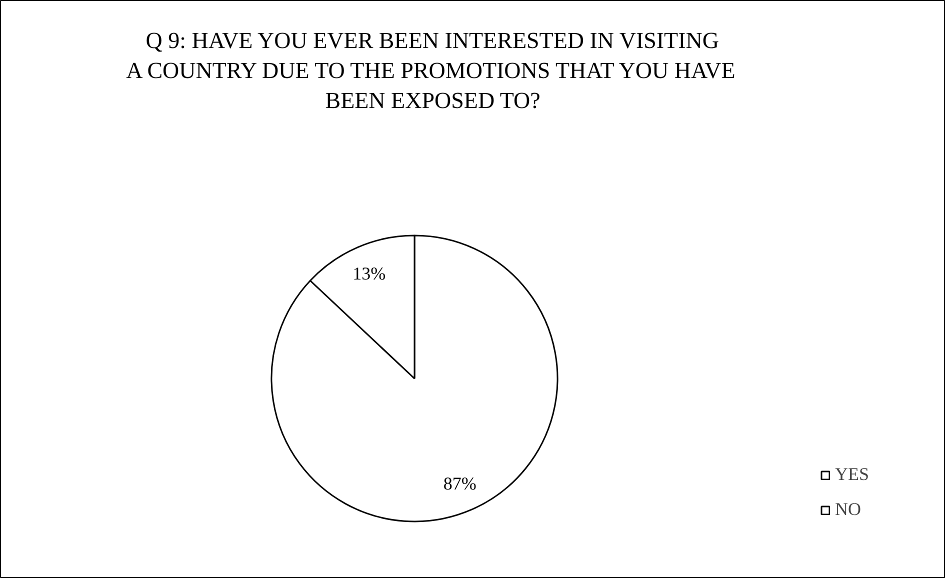 This screenshot has height=582, width=949. Describe the element at coordinates (848, 509) in the screenshot. I see `legend-label: NO` at that location.